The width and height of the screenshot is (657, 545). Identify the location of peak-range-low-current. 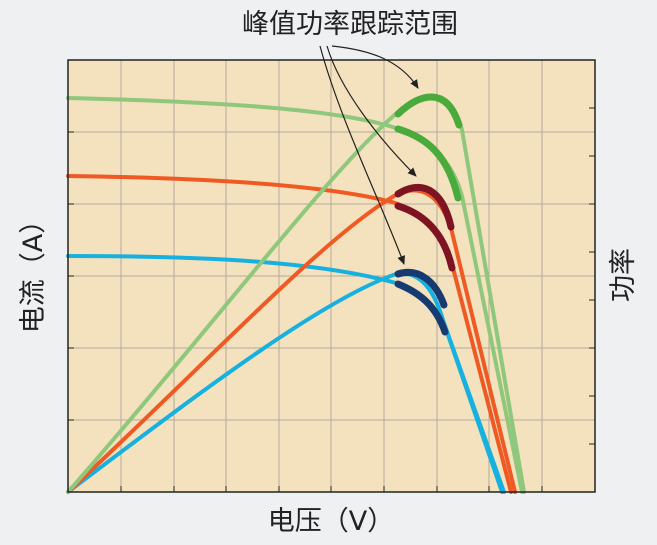
(421, 308).